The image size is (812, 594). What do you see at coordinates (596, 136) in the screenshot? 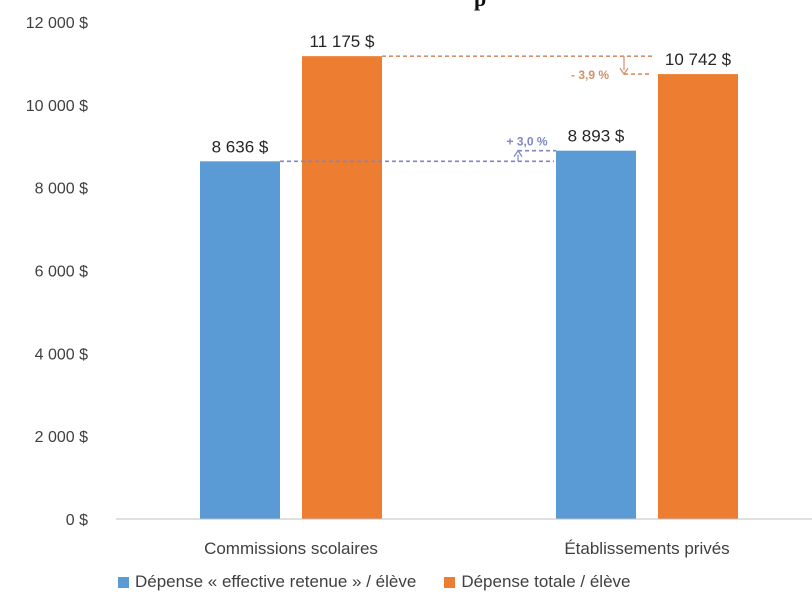
I see `data-label: 8 893 $` at bounding box center [596, 136].